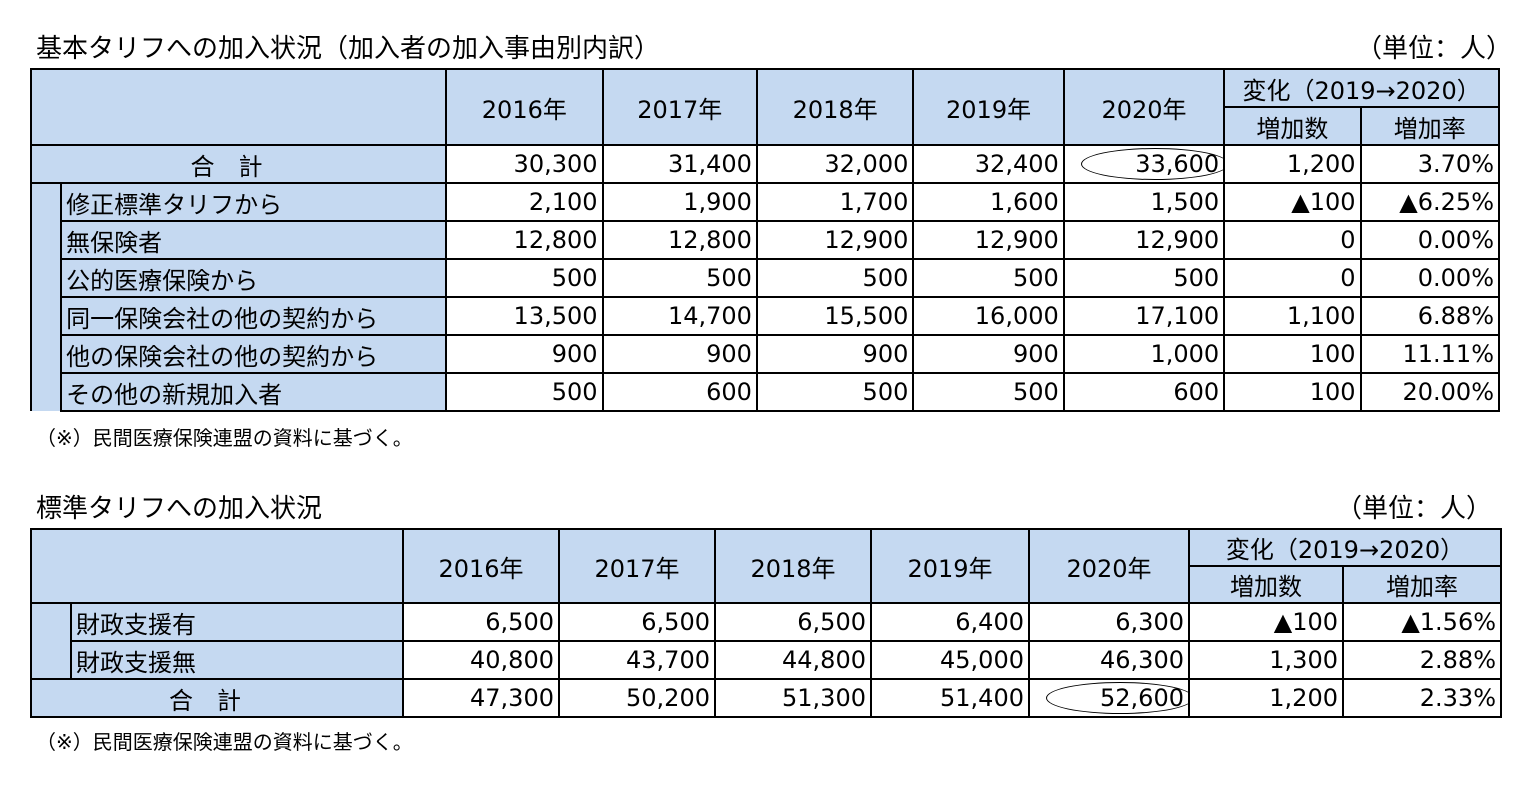 Image resolution: width=1536 pixels, height=793 pixels. I want to click on row-label: 無保険者, so click(254, 240).